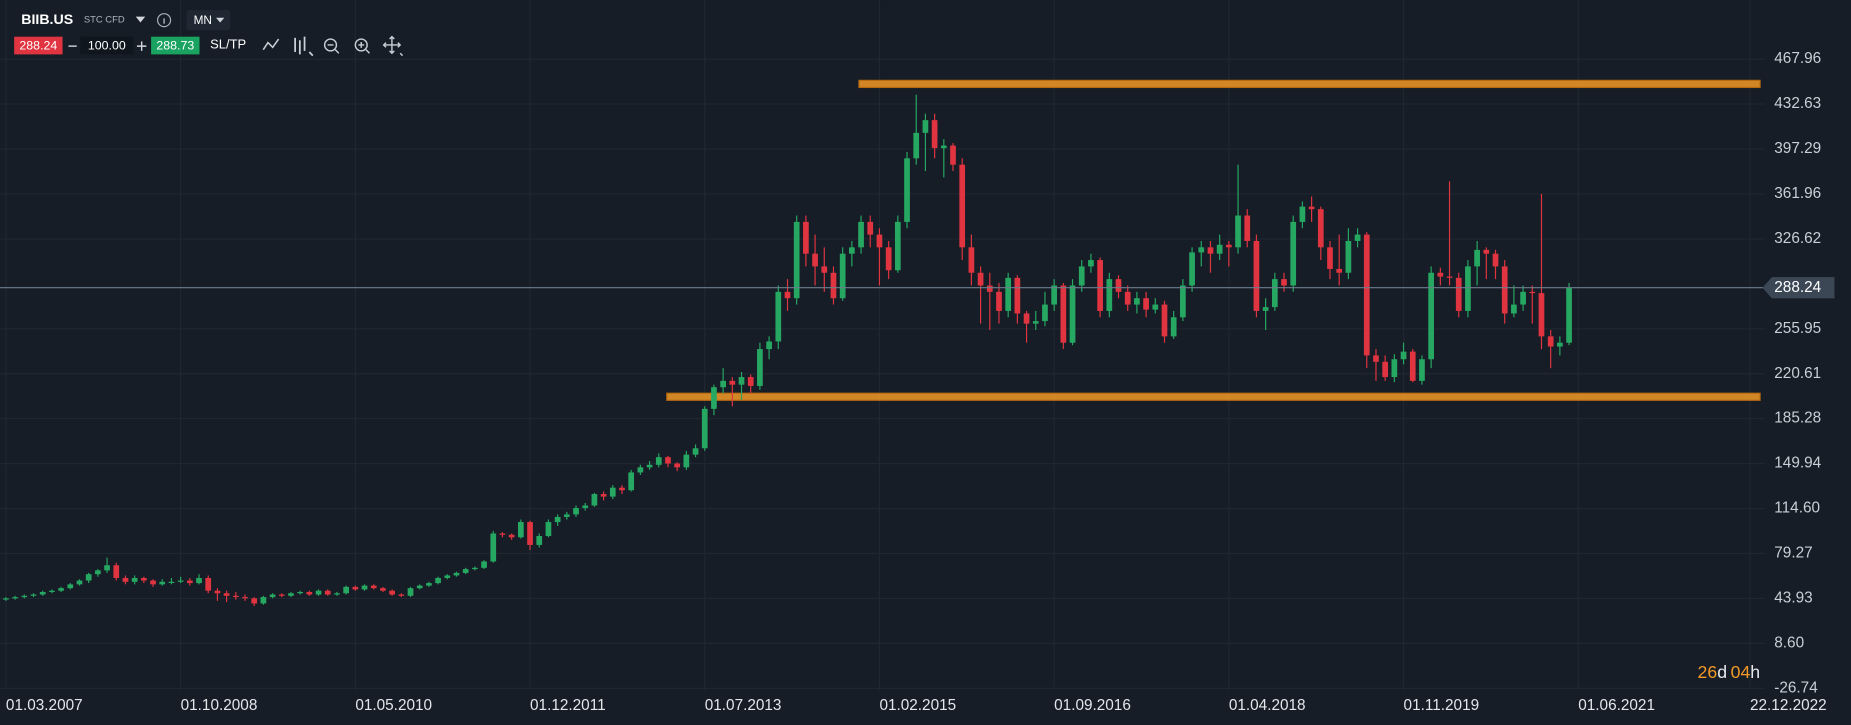 This screenshot has width=1851, height=725. I want to click on x-tick-label: 01.07.2013, so click(743, 705).